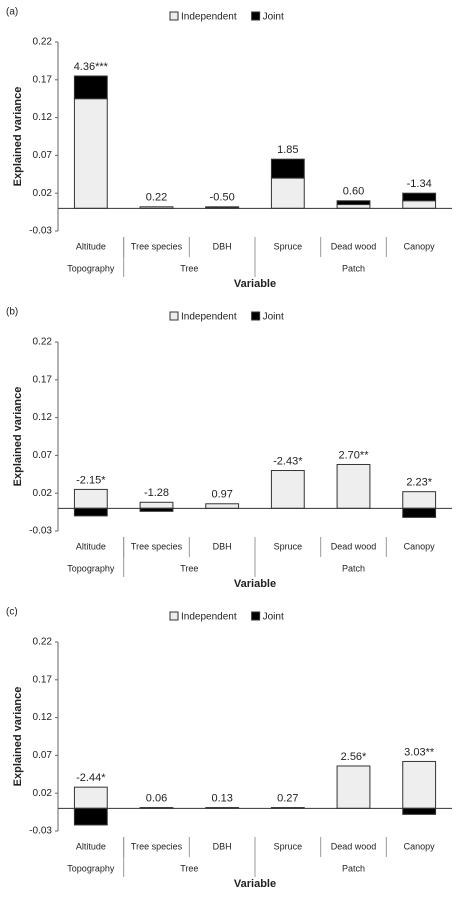  What do you see at coordinates (354, 455) in the screenshot?
I see `bar-annotation: 2.70**` at bounding box center [354, 455].